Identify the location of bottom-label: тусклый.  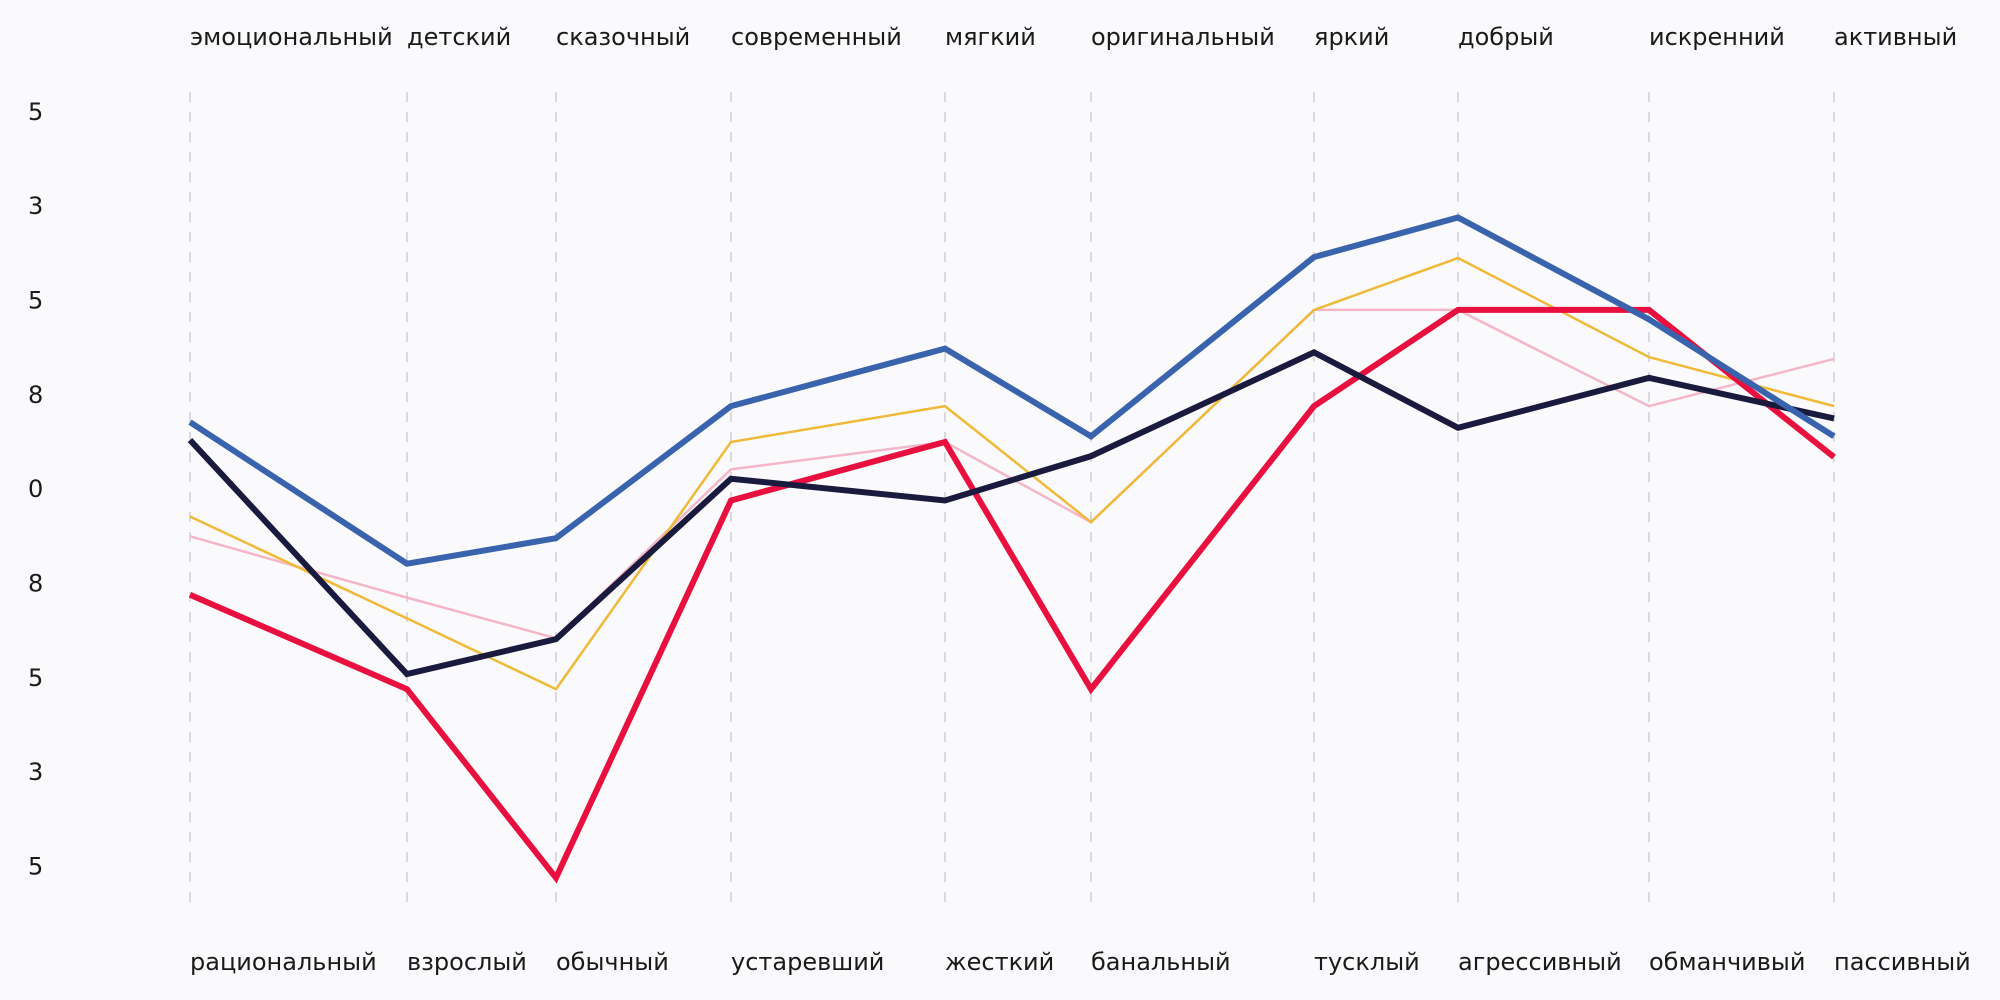
(1367, 962).